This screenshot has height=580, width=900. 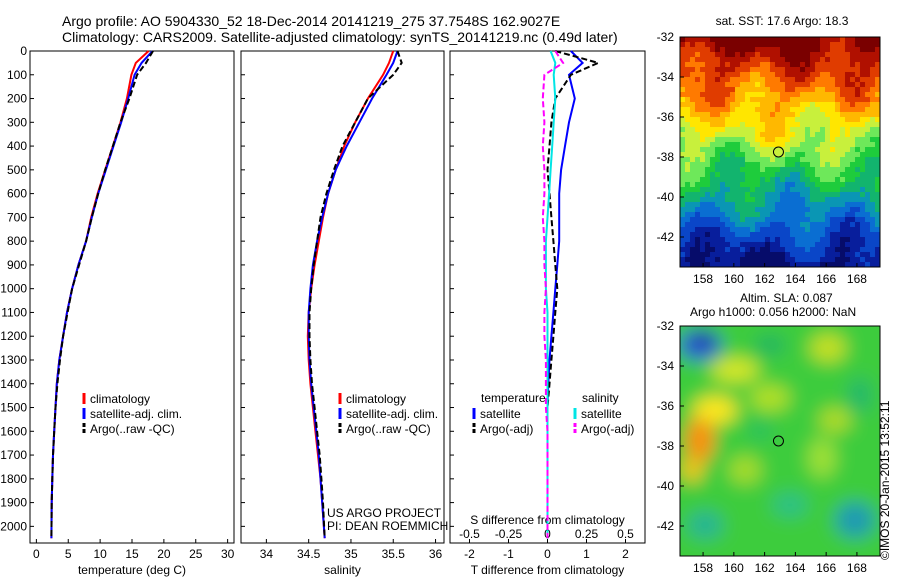 I want to click on x-tick-label: -1, so click(x=508, y=554).